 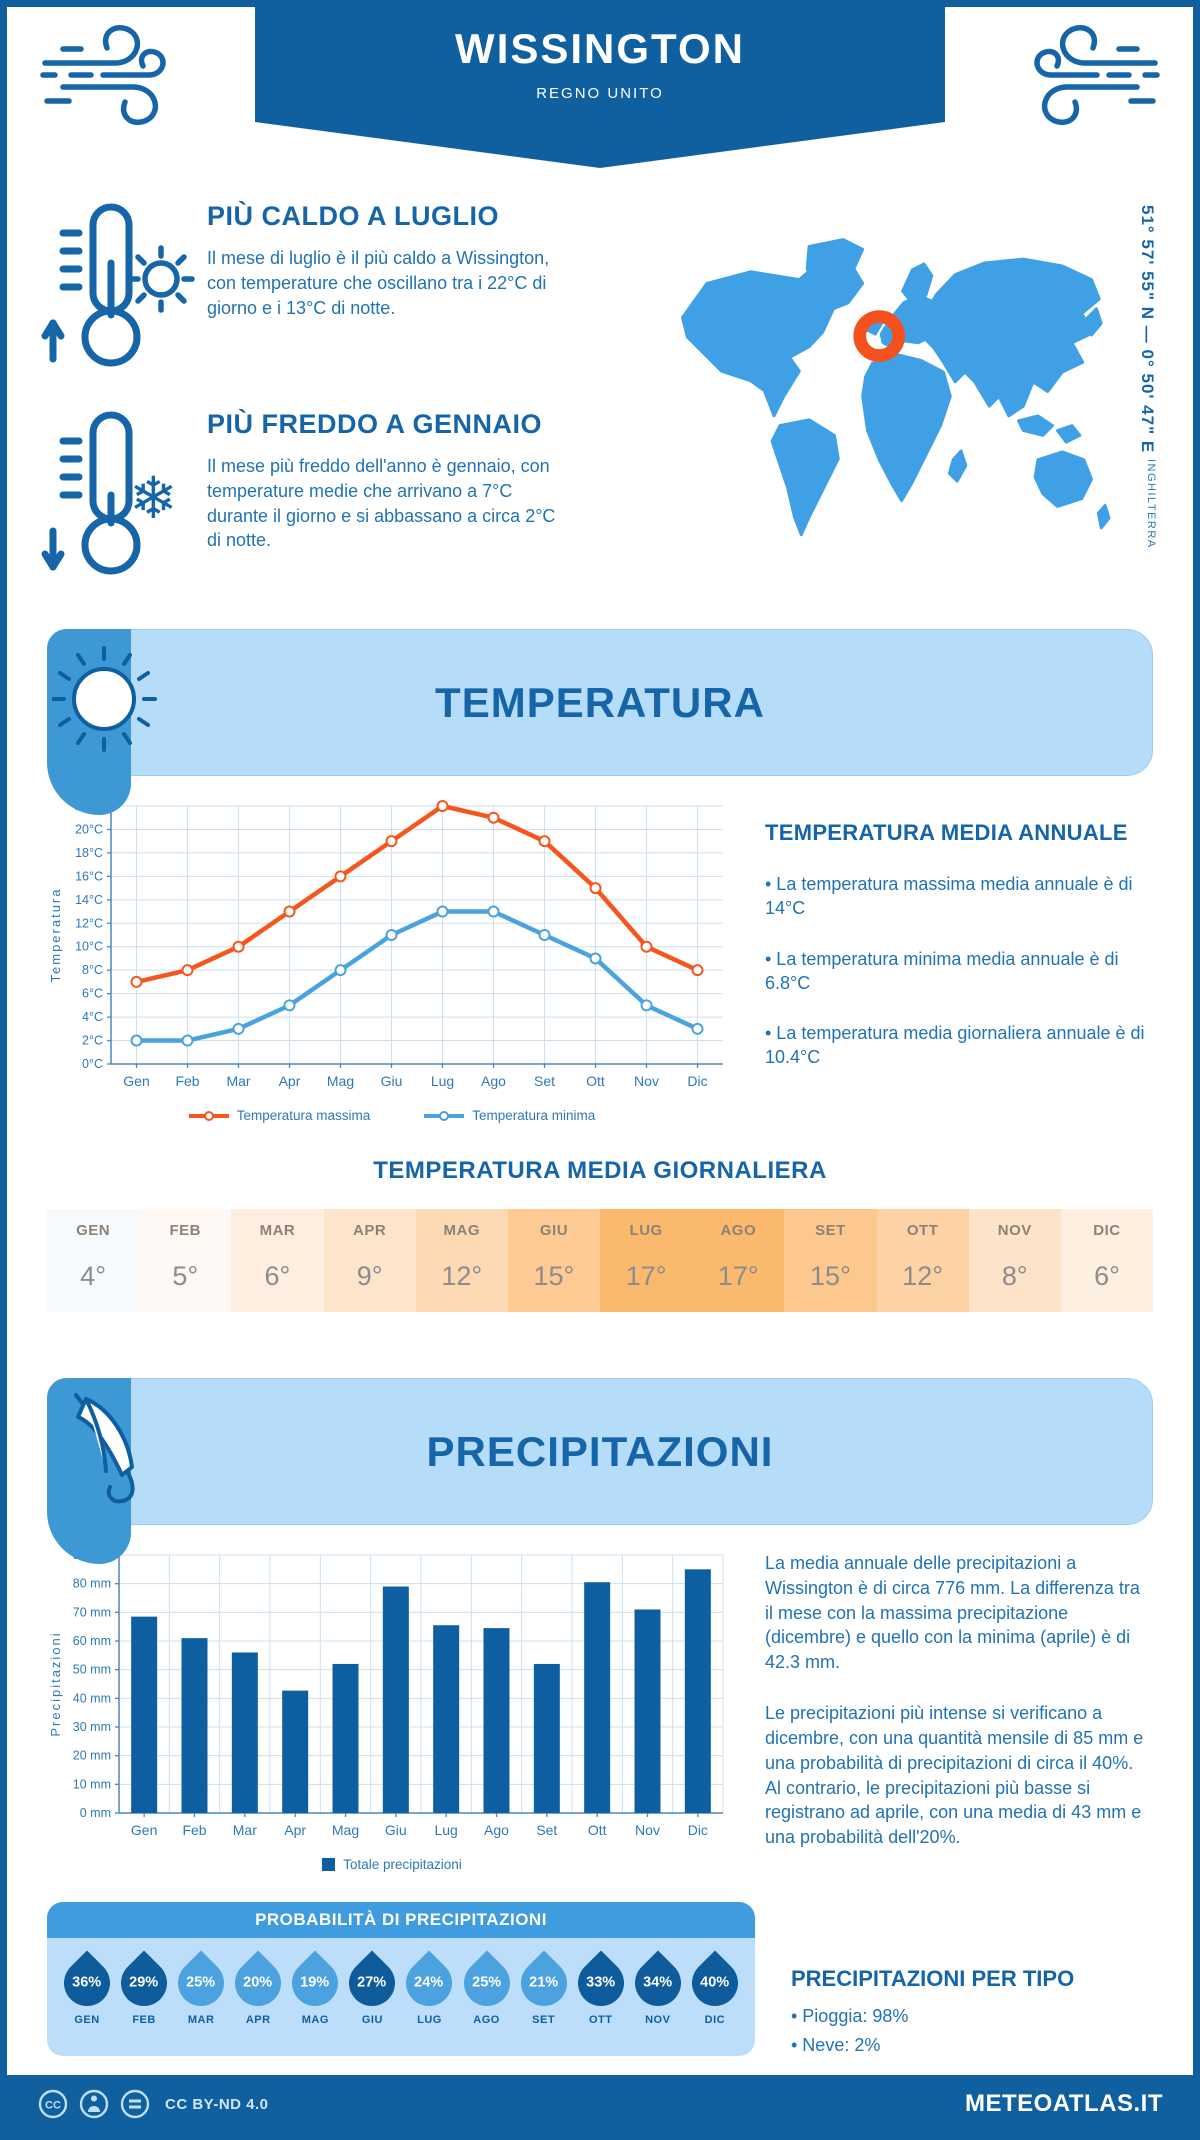 What do you see at coordinates (329, 1864) in the screenshot?
I see `legend-swatch` at bounding box center [329, 1864].